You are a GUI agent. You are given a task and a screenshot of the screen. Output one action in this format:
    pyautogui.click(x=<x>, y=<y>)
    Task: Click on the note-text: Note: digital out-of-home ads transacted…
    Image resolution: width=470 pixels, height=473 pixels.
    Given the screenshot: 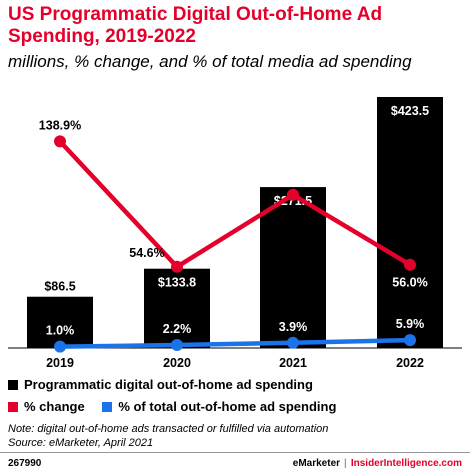 What is the action you would take?
    pyautogui.click(x=168, y=429)
    